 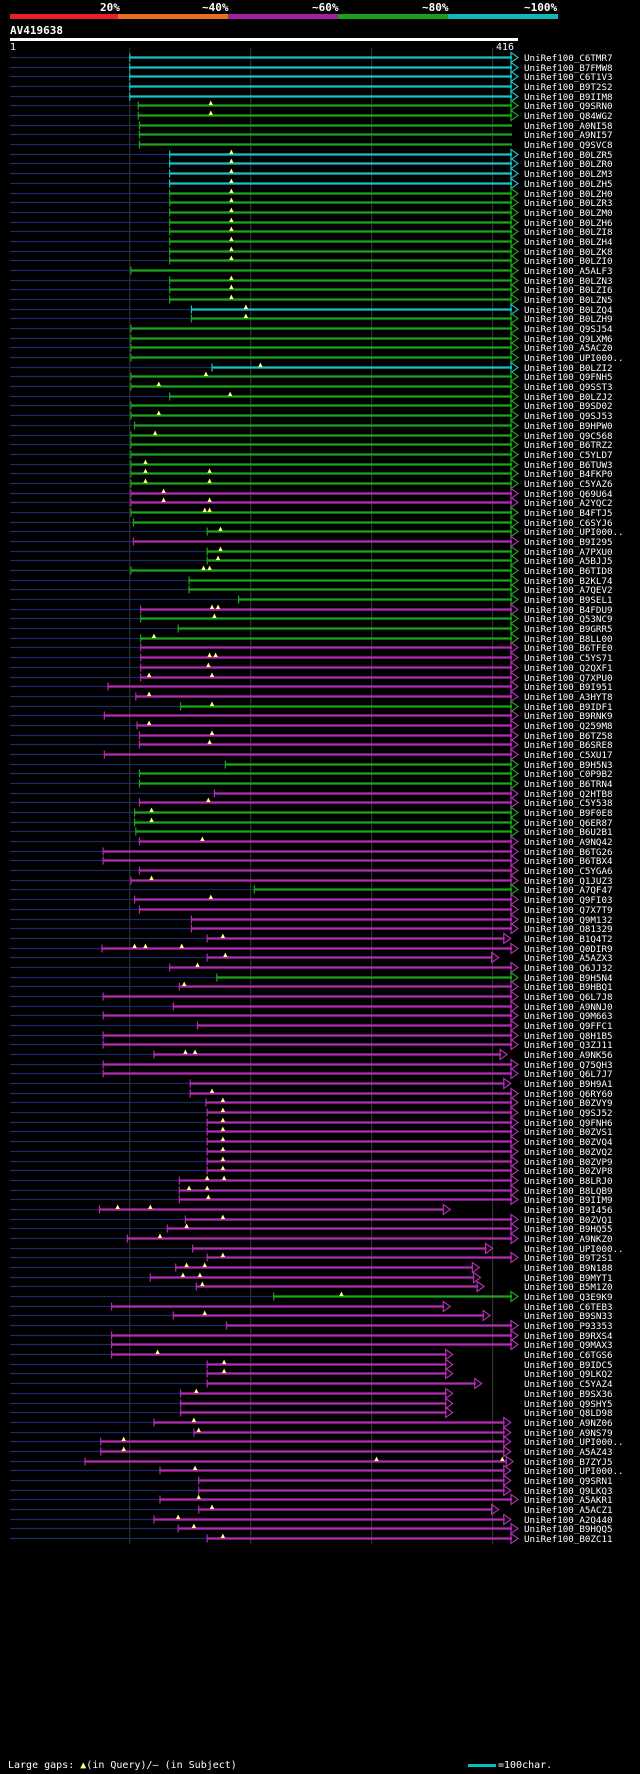 What do you see at coordinates (568, 261) in the screenshot?
I see `hit-label: UniRef100_B0LZI0` at bounding box center [568, 261].